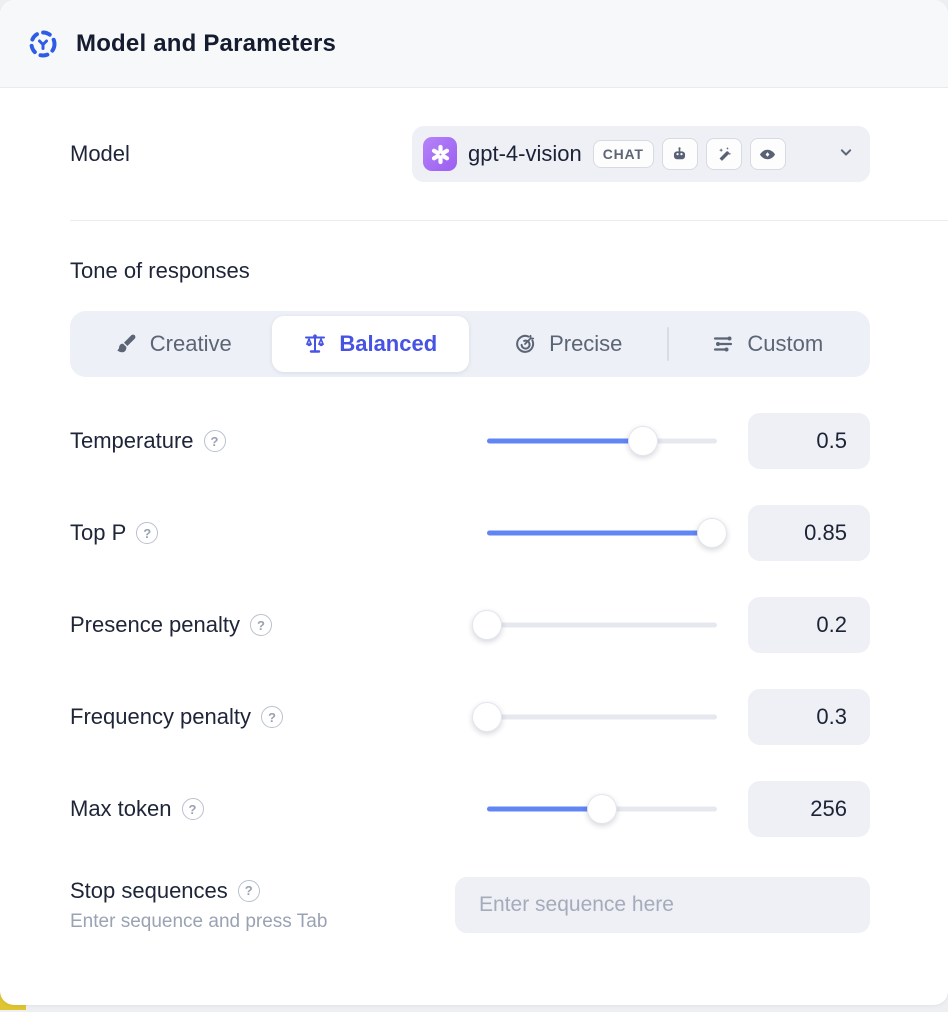 The height and width of the screenshot is (1012, 948). I want to click on tone-heading: Tone of responses, so click(160, 270).